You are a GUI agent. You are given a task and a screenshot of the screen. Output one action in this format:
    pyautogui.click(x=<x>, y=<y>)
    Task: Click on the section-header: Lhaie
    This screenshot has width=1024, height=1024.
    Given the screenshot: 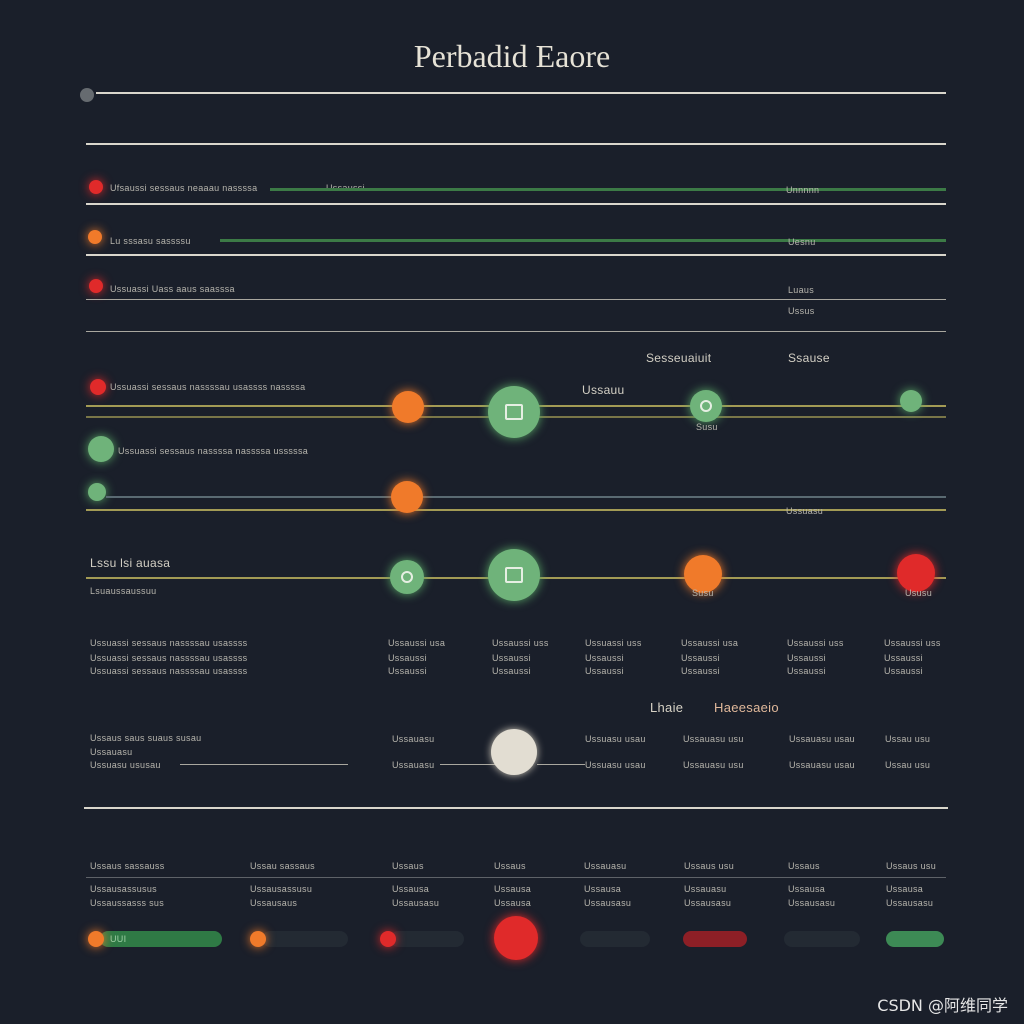 What is the action you would take?
    pyautogui.click(x=667, y=707)
    